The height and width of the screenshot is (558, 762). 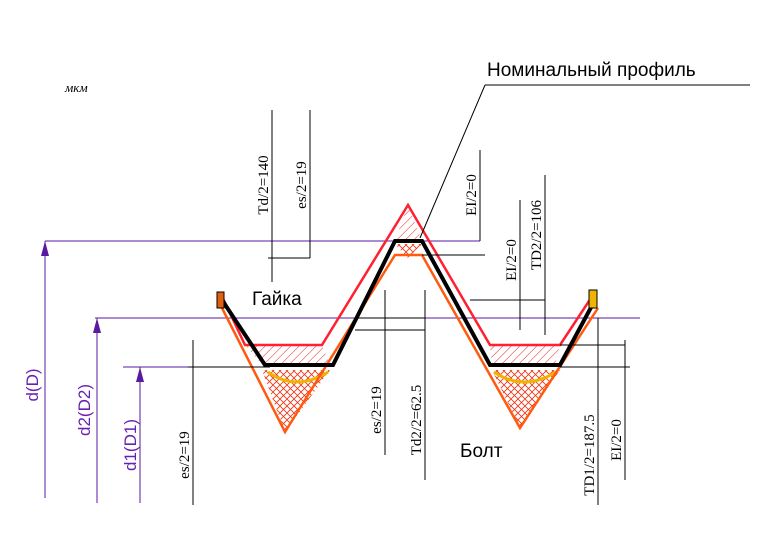 What do you see at coordinates (84, 410) in the screenshot?
I see `diameter-label: d2(D2)` at bounding box center [84, 410].